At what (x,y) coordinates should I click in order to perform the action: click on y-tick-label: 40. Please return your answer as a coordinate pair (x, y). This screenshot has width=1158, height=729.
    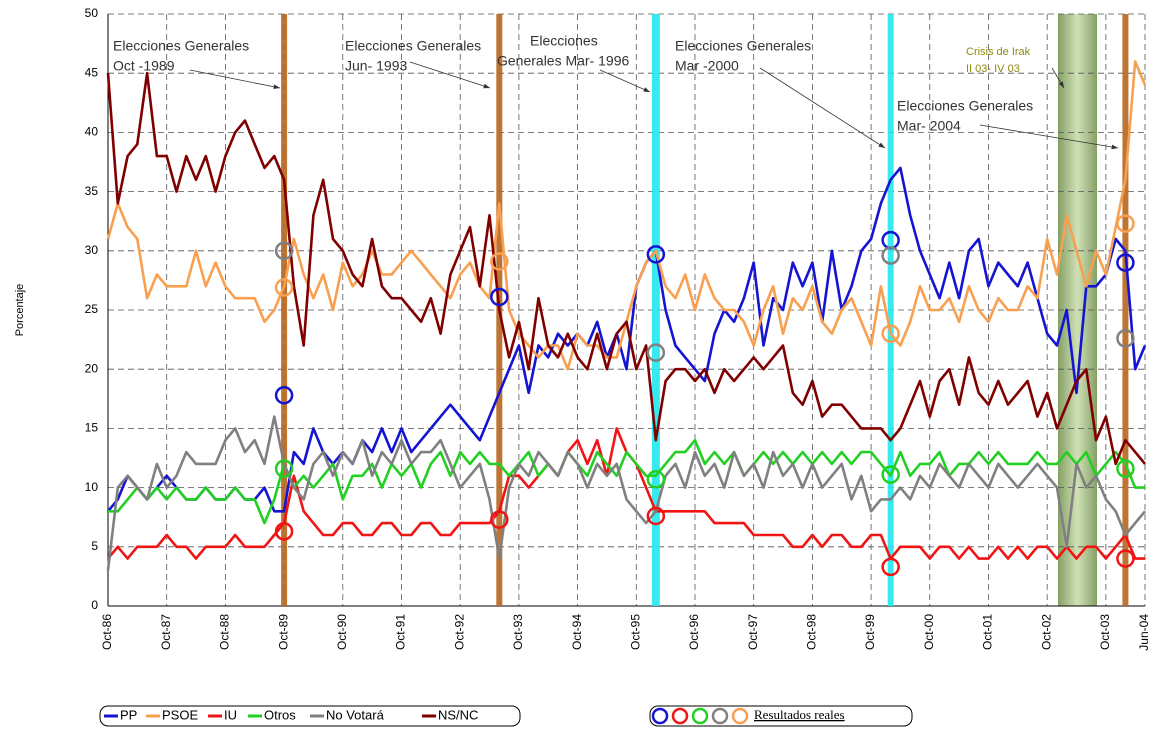
    Looking at the image, I should click on (92, 132).